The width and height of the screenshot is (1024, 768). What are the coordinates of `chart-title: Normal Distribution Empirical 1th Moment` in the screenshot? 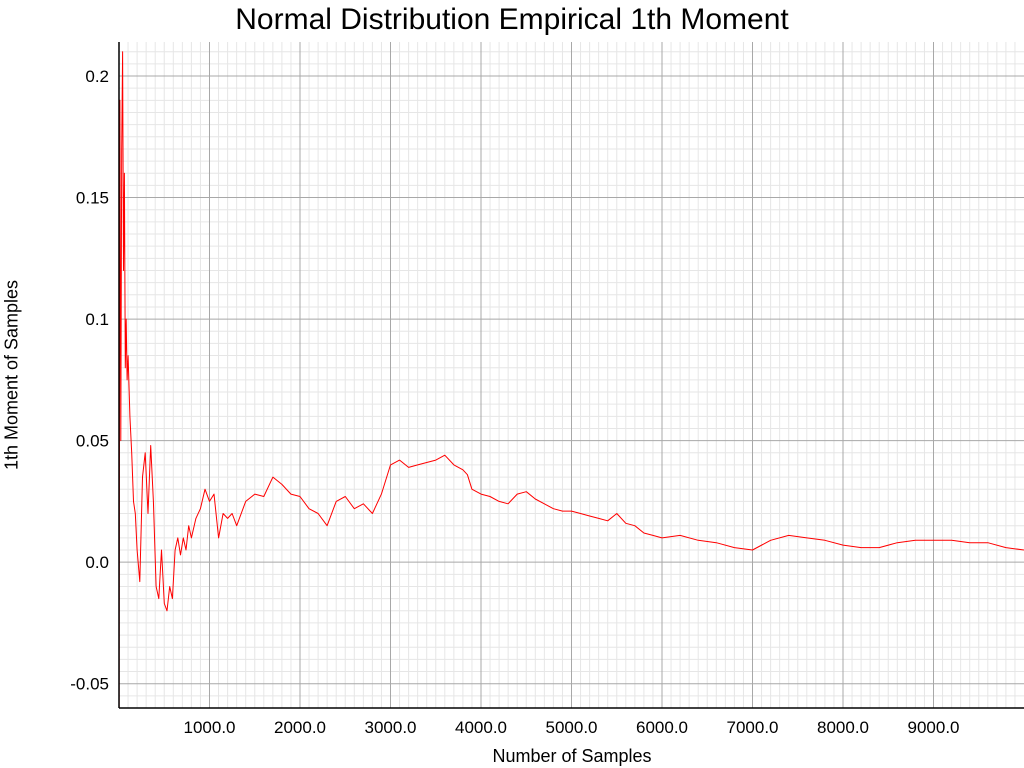 It's located at (512, 19).